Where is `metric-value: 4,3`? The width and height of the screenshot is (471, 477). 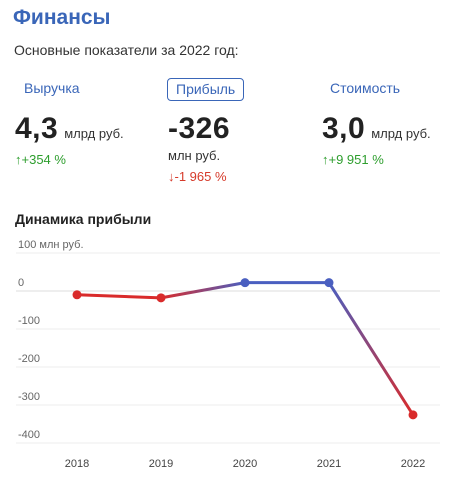
metric-value: 4,3 is located at coordinates (37, 128).